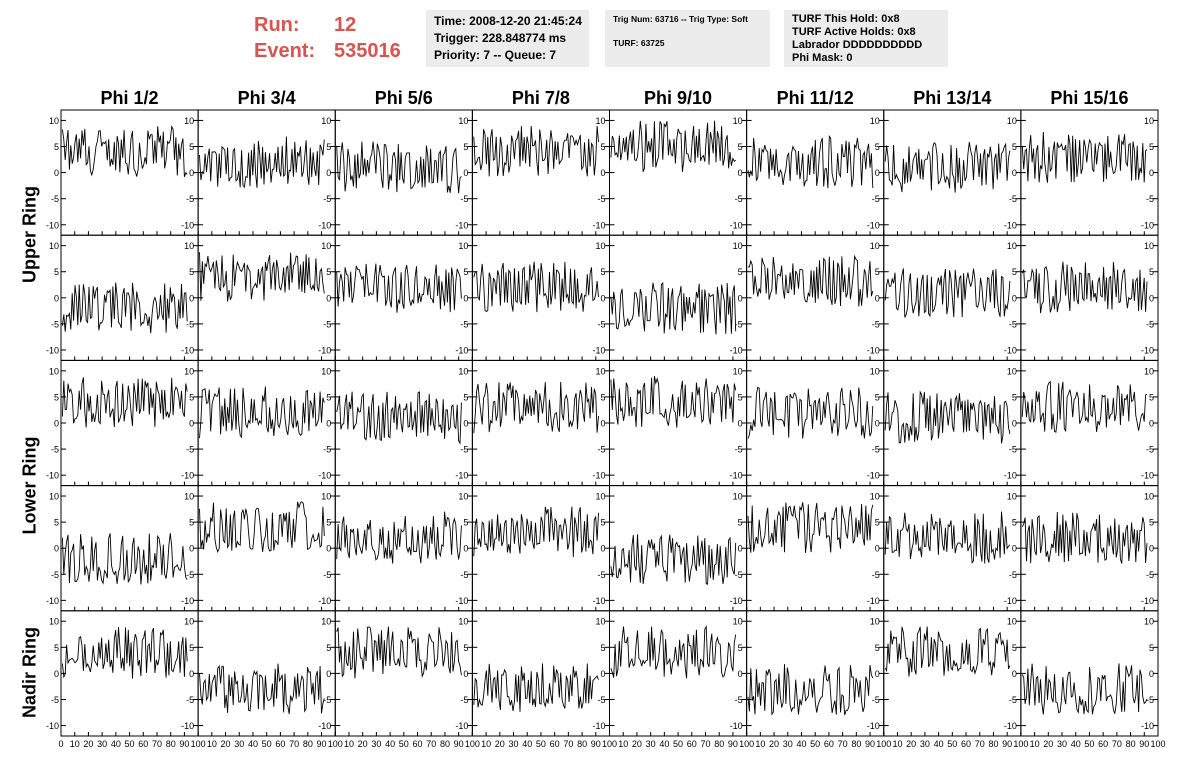  I want to click on waveform-trace-r2-c5, so click(810, 412).